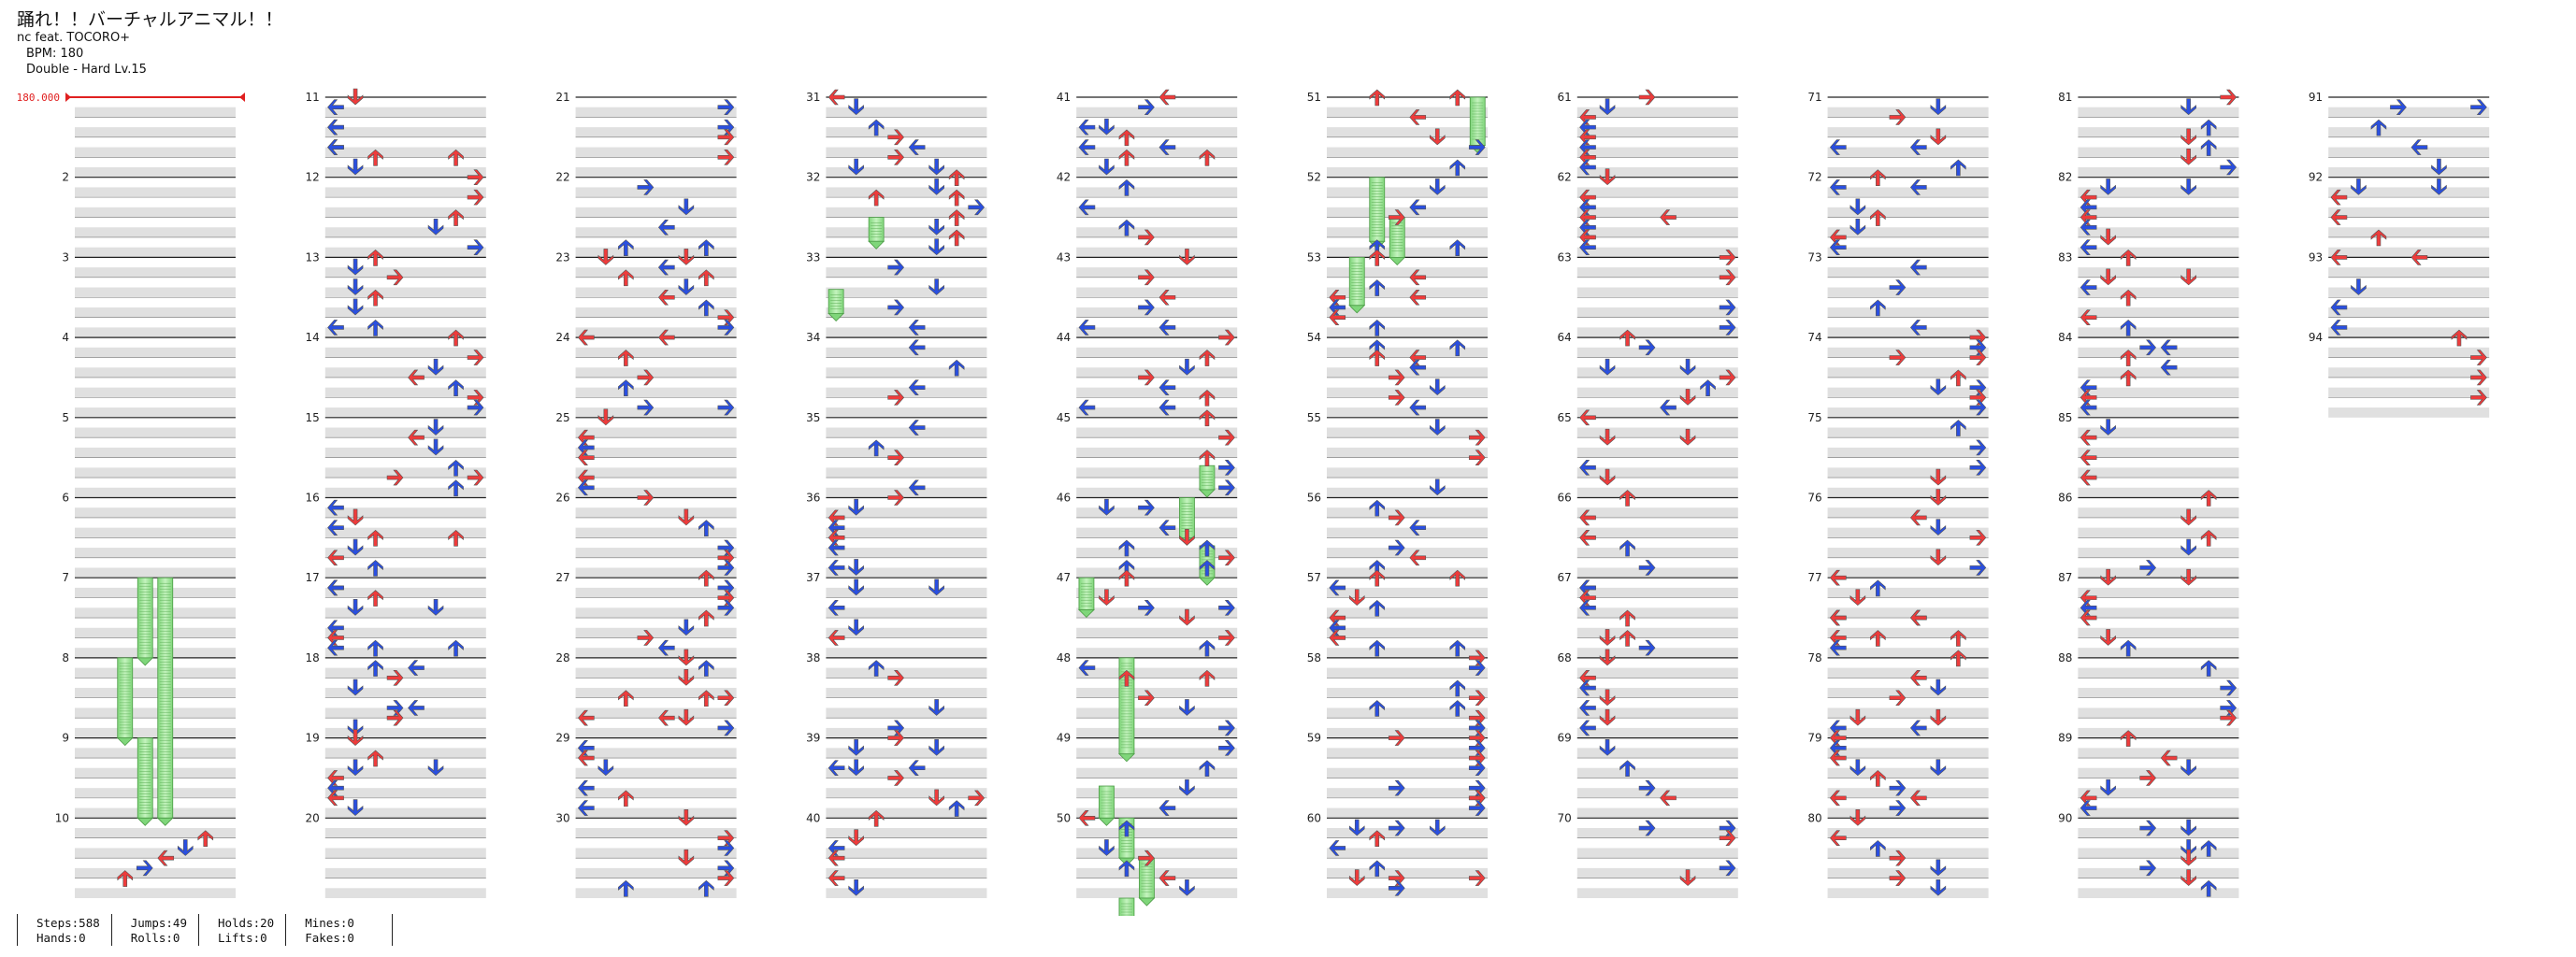 Image resolution: width=2576 pixels, height=957 pixels. Describe the element at coordinates (562, 418) in the screenshot. I see `measure-number: 25` at that location.